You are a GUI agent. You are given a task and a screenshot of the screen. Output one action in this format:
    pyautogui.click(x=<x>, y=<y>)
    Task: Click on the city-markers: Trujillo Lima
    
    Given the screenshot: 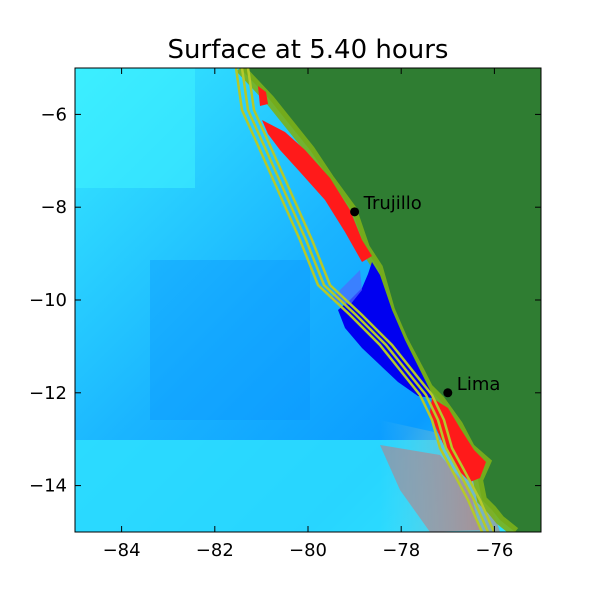 What is the action you would take?
    pyautogui.click(x=425, y=295)
    